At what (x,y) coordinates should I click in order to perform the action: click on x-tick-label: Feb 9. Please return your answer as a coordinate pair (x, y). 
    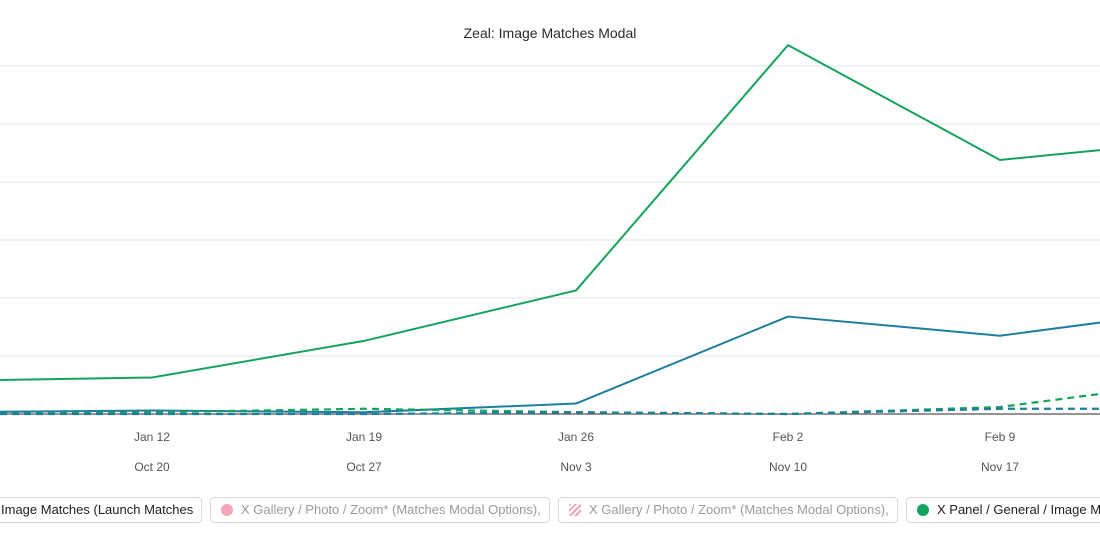
    Looking at the image, I should click on (1000, 437).